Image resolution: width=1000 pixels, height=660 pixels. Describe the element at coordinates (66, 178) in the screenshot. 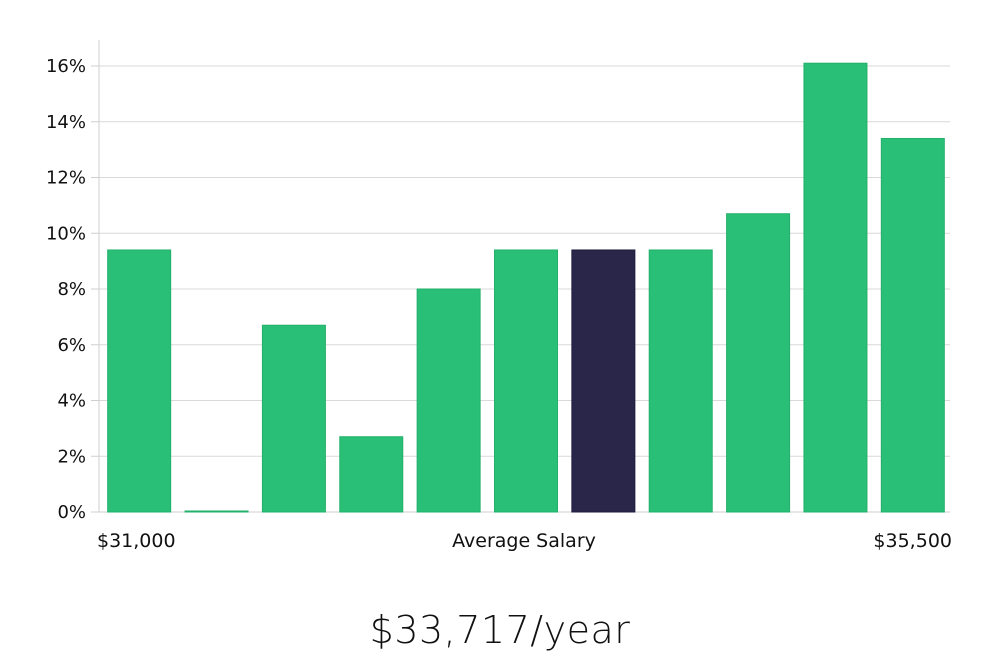

I see `y-tick-label: 12%` at that location.